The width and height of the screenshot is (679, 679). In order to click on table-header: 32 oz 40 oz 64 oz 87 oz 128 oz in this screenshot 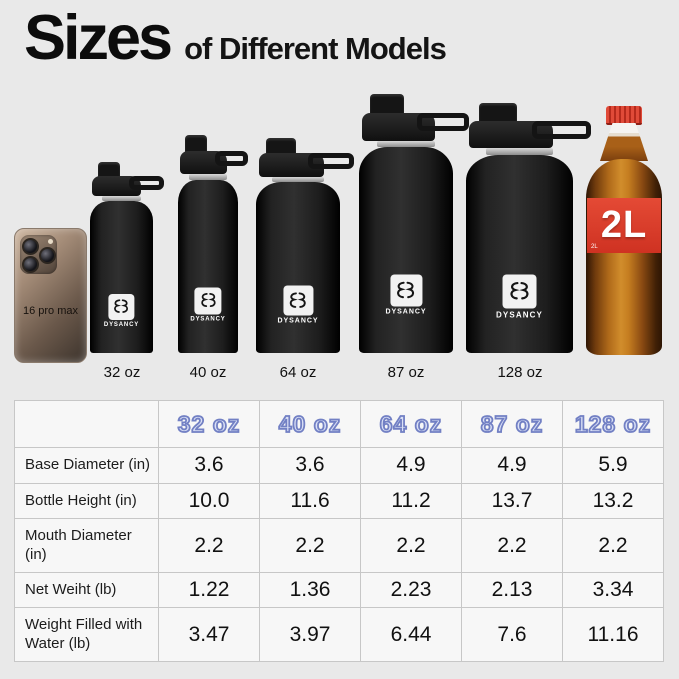, I will do `click(339, 424)`.